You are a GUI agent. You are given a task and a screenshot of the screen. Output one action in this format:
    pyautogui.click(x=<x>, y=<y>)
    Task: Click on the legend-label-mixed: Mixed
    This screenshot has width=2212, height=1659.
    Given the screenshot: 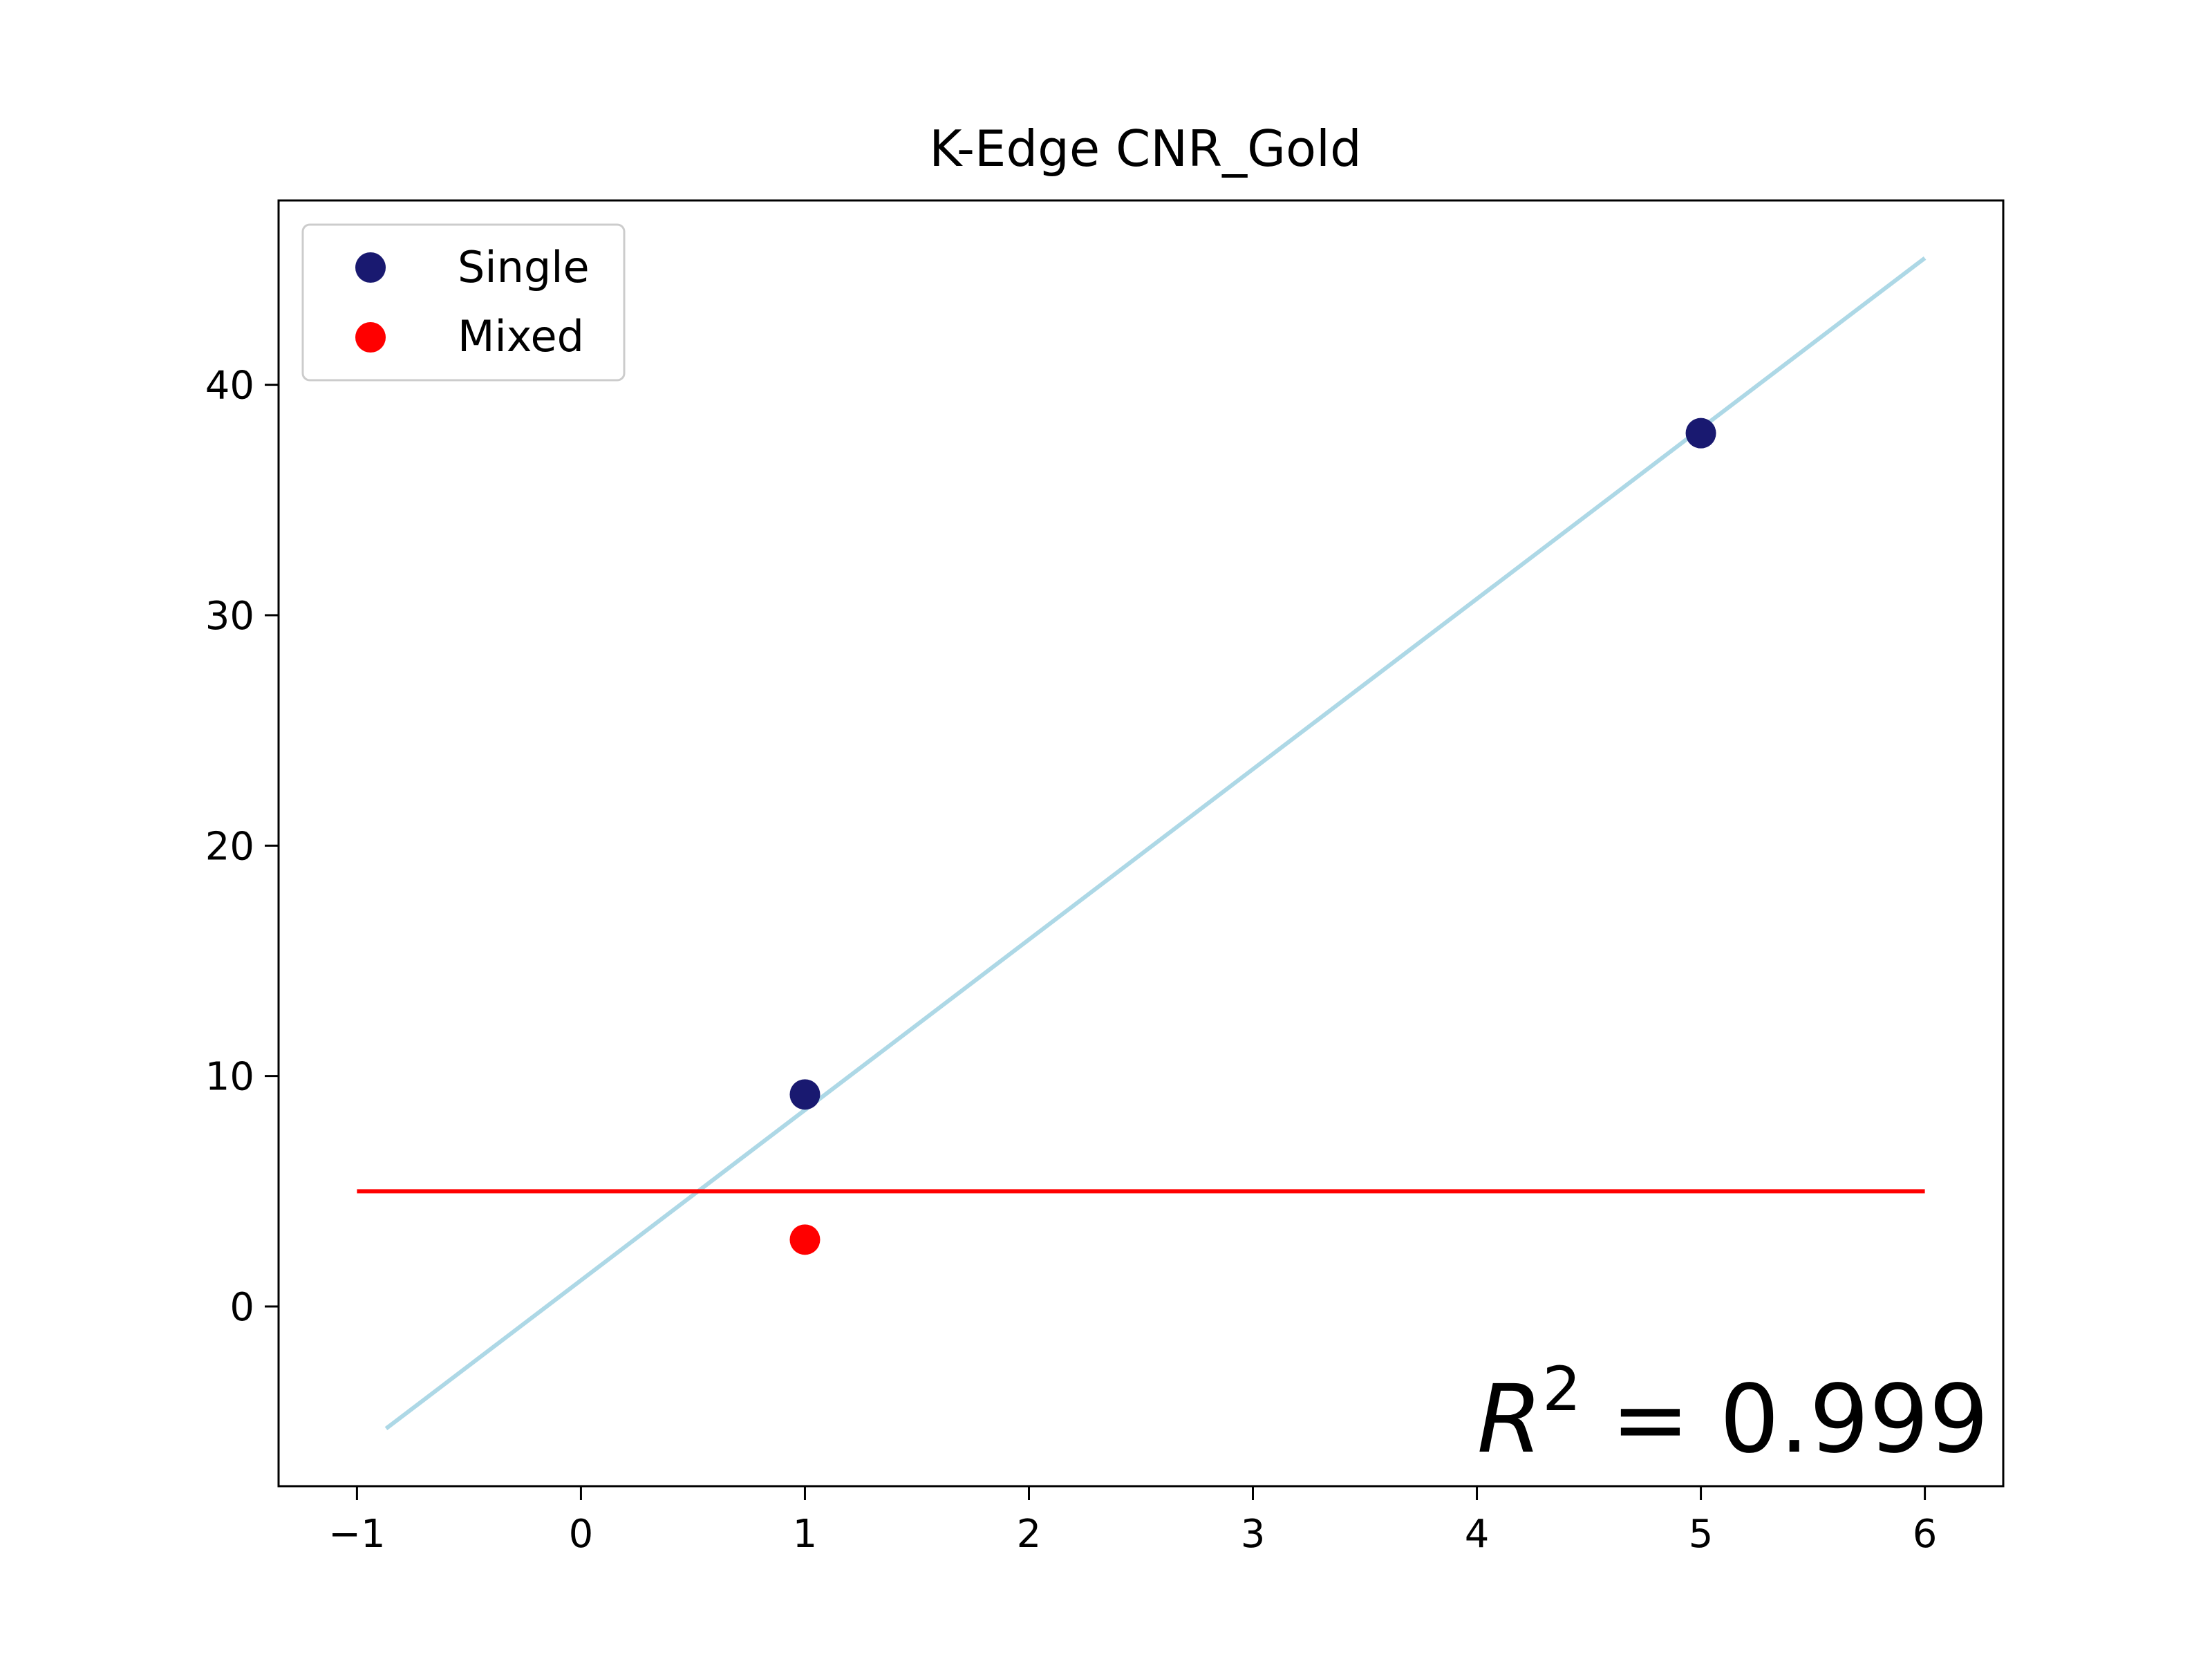 What is the action you would take?
    pyautogui.click(x=521, y=337)
    